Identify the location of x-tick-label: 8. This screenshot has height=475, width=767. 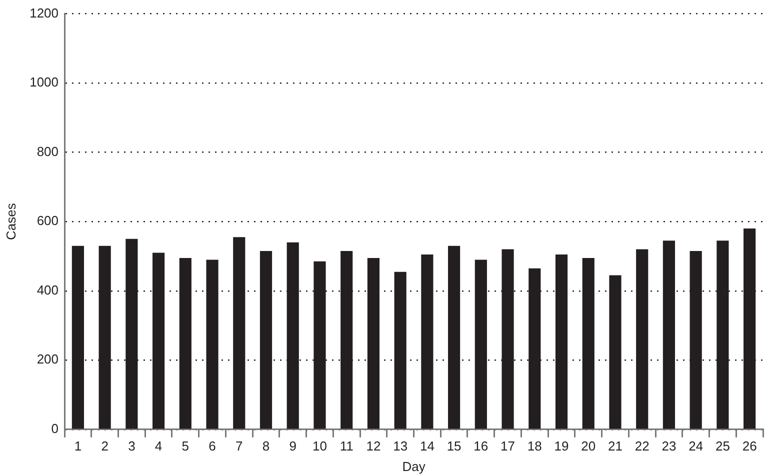
(266, 446).